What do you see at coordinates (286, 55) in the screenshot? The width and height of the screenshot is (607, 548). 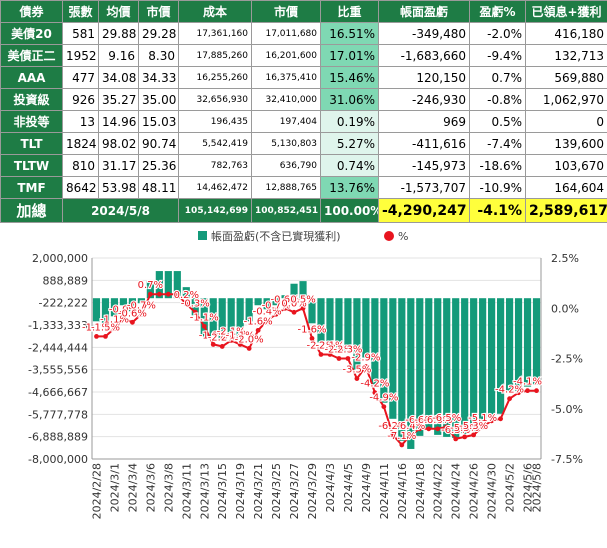 I see `cell-value: 16,201,600` at bounding box center [286, 55].